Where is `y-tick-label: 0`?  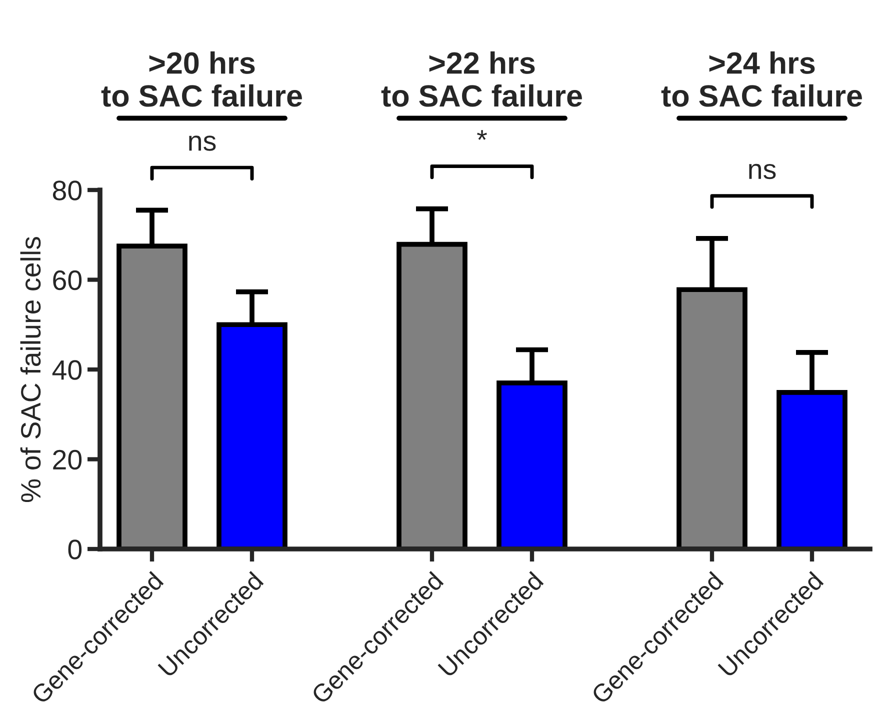
y-tick-label: 0 is located at coordinates (75, 550).